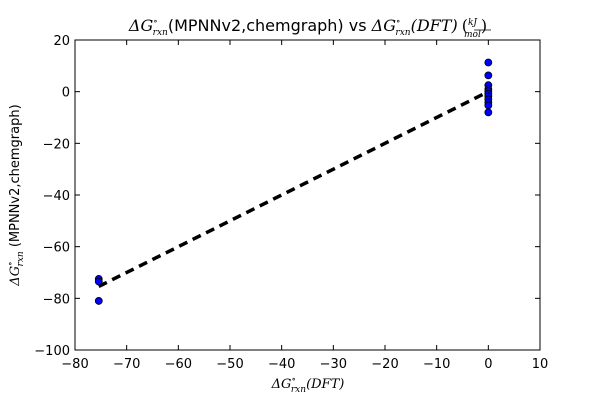 The width and height of the screenshot is (600, 400). Describe the element at coordinates (74, 364) in the screenshot. I see `x-tick-label: −80` at that location.